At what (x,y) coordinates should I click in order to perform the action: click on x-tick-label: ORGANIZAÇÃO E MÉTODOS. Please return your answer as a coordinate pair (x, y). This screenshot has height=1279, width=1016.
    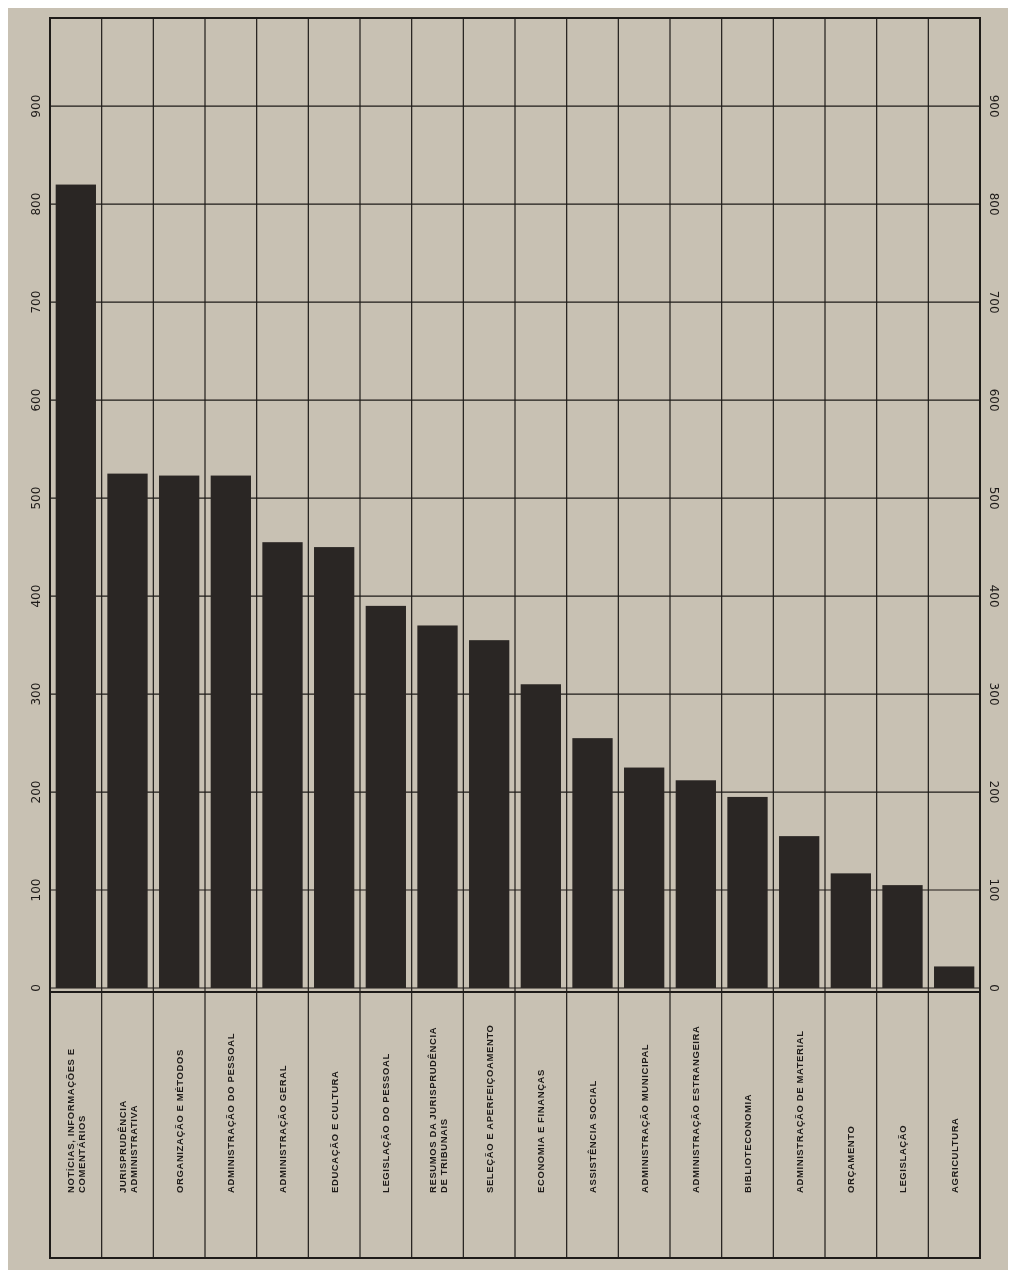
    Looking at the image, I should click on (179, 1121).